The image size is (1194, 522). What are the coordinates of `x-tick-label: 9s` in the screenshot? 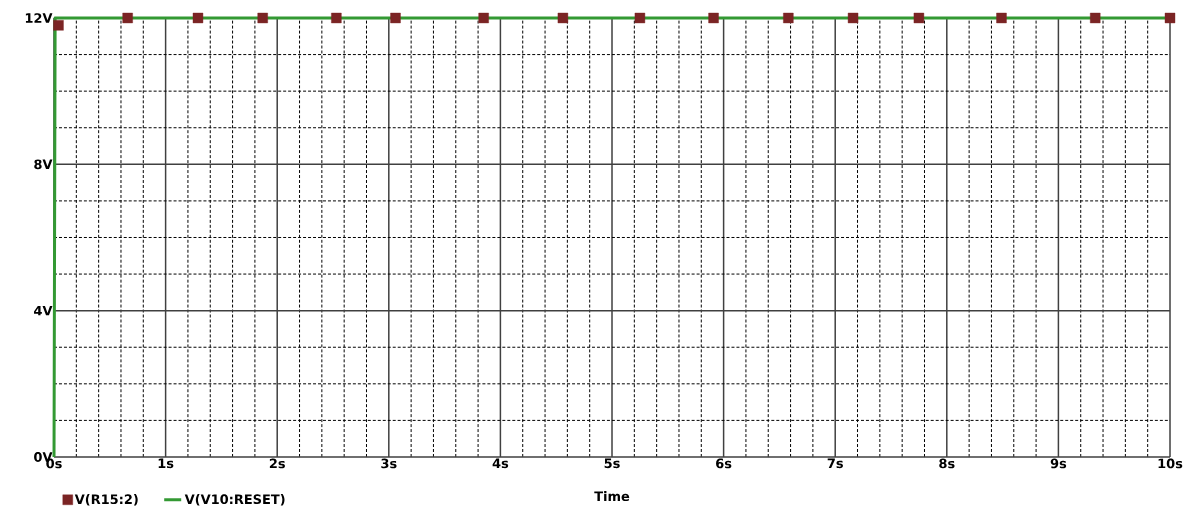 It's located at (1058, 463).